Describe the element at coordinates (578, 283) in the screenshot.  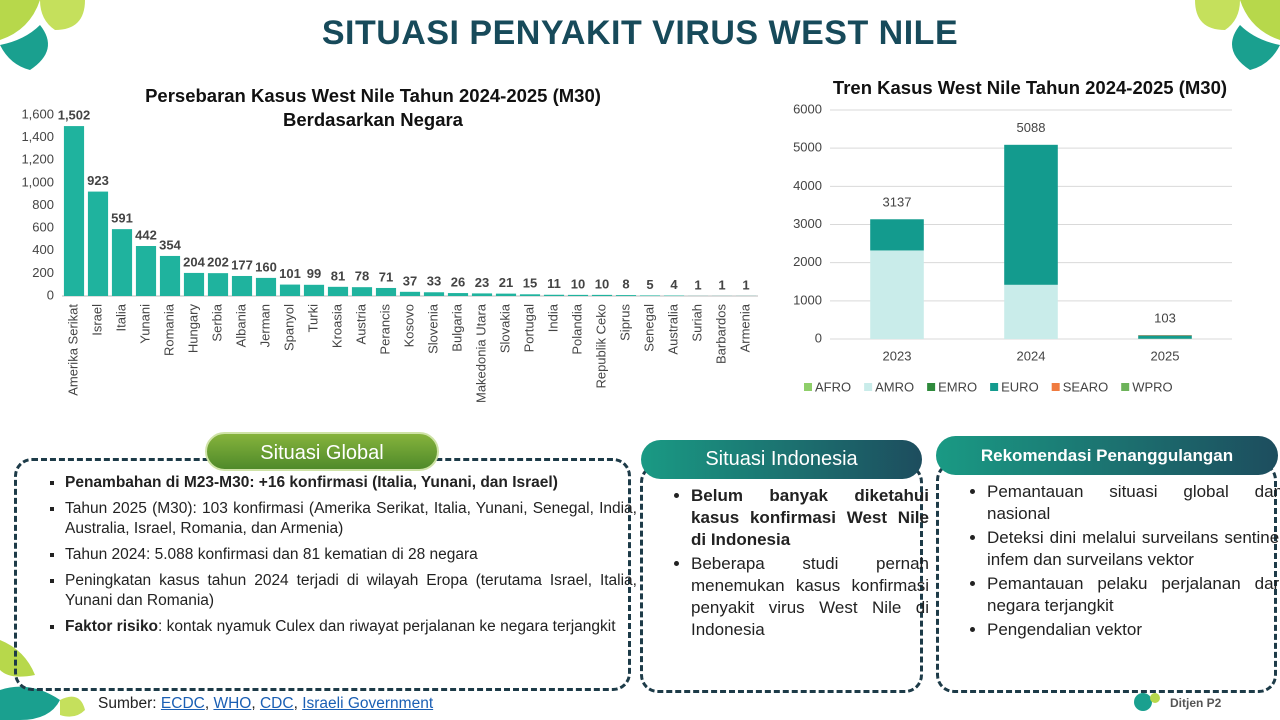
I see `data-label: 10` at that location.